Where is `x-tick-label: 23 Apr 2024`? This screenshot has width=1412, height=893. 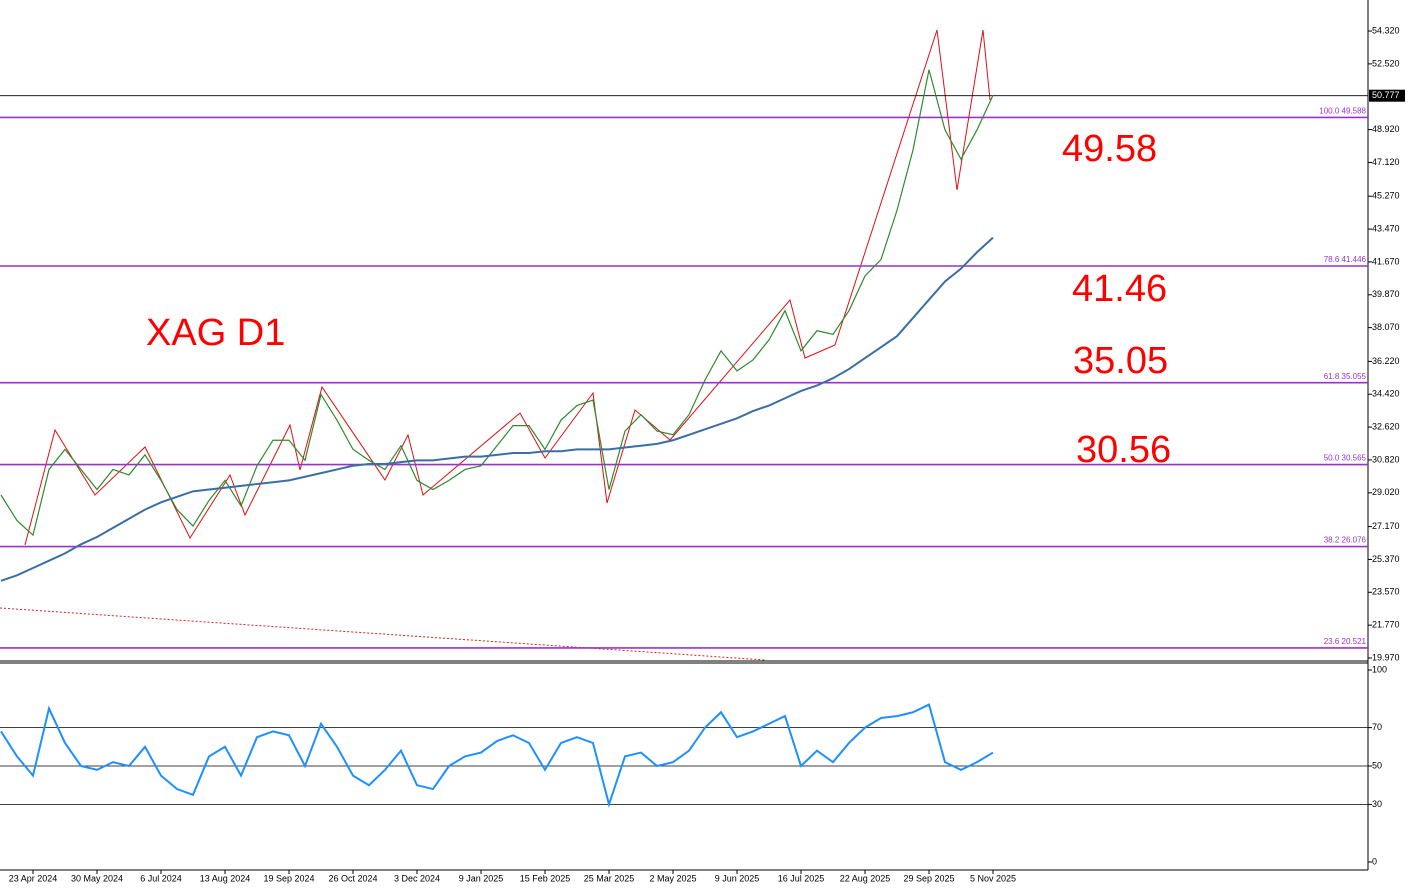
x-tick-label: 23 Apr 2024 is located at coordinates (33, 878).